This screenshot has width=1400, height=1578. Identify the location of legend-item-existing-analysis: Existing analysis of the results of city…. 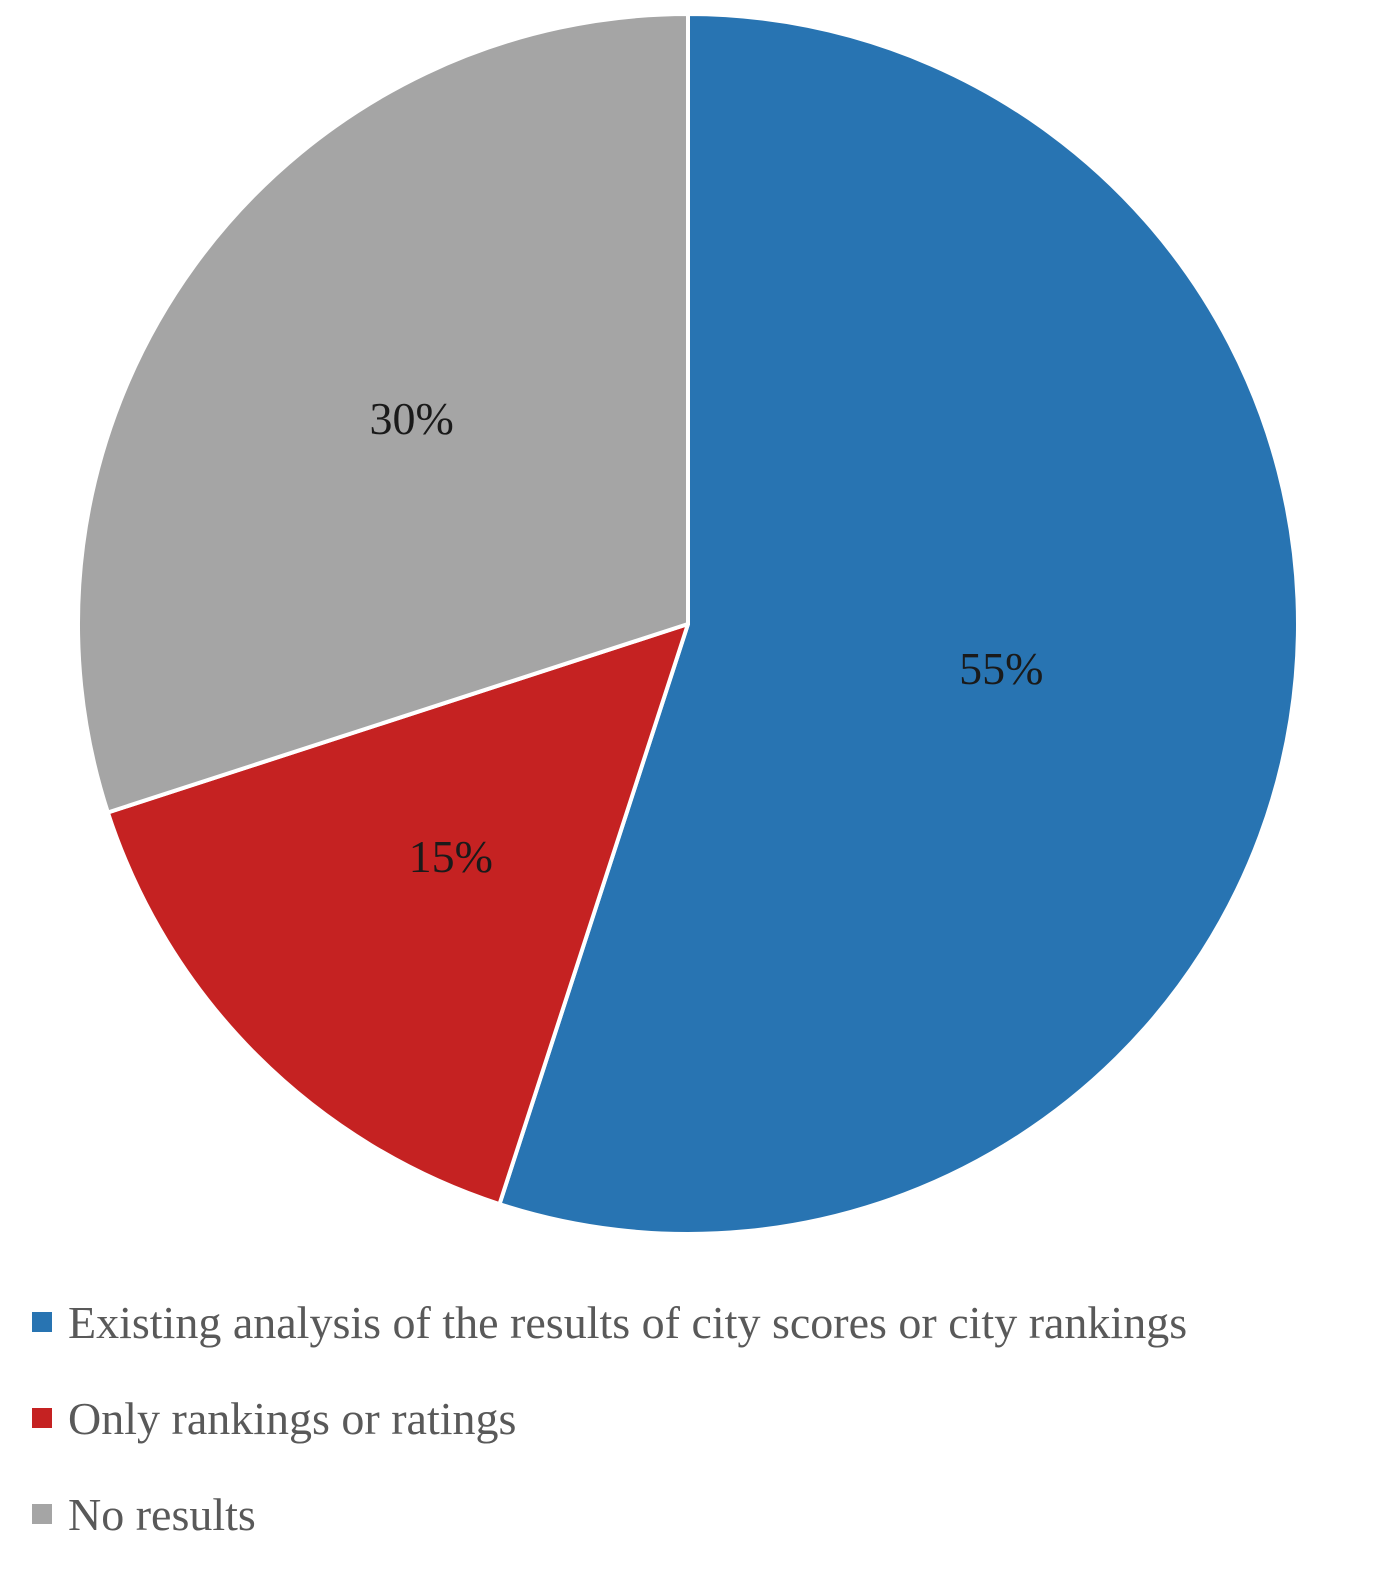
(609, 1322).